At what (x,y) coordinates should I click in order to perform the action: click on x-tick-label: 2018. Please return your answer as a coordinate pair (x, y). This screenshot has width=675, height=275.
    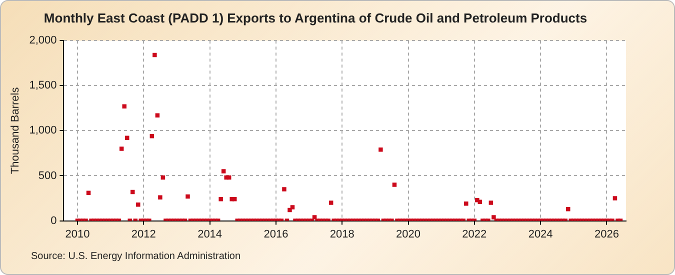
    Looking at the image, I should click on (342, 234).